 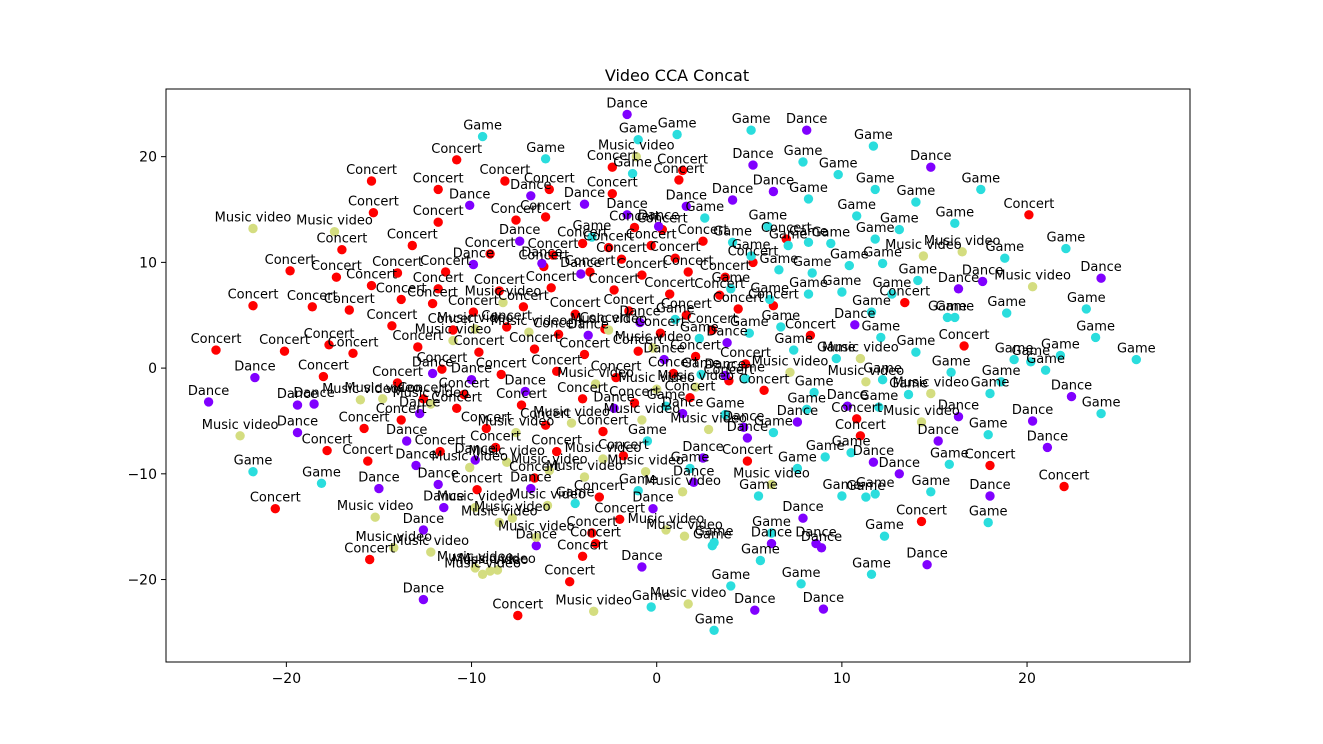 I want to click on y-tick-label: 10, so click(x=148, y=263).